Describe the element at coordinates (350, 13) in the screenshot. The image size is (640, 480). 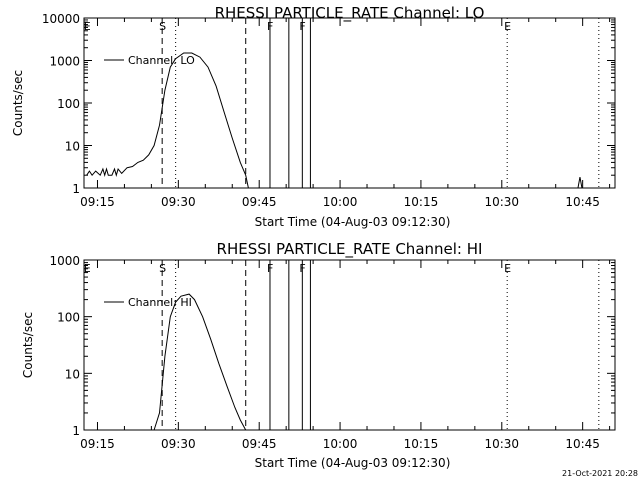
I see `chart-title: RHESSI PARTICLE_RATE Channel: LO` at that location.